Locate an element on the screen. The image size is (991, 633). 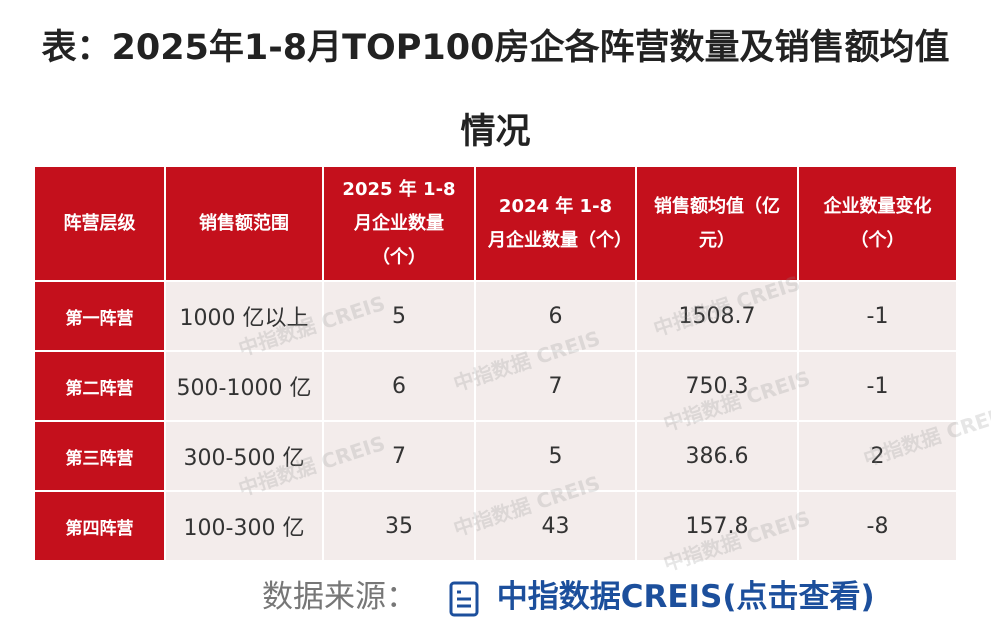
data-cell: 35 is located at coordinates (399, 526).